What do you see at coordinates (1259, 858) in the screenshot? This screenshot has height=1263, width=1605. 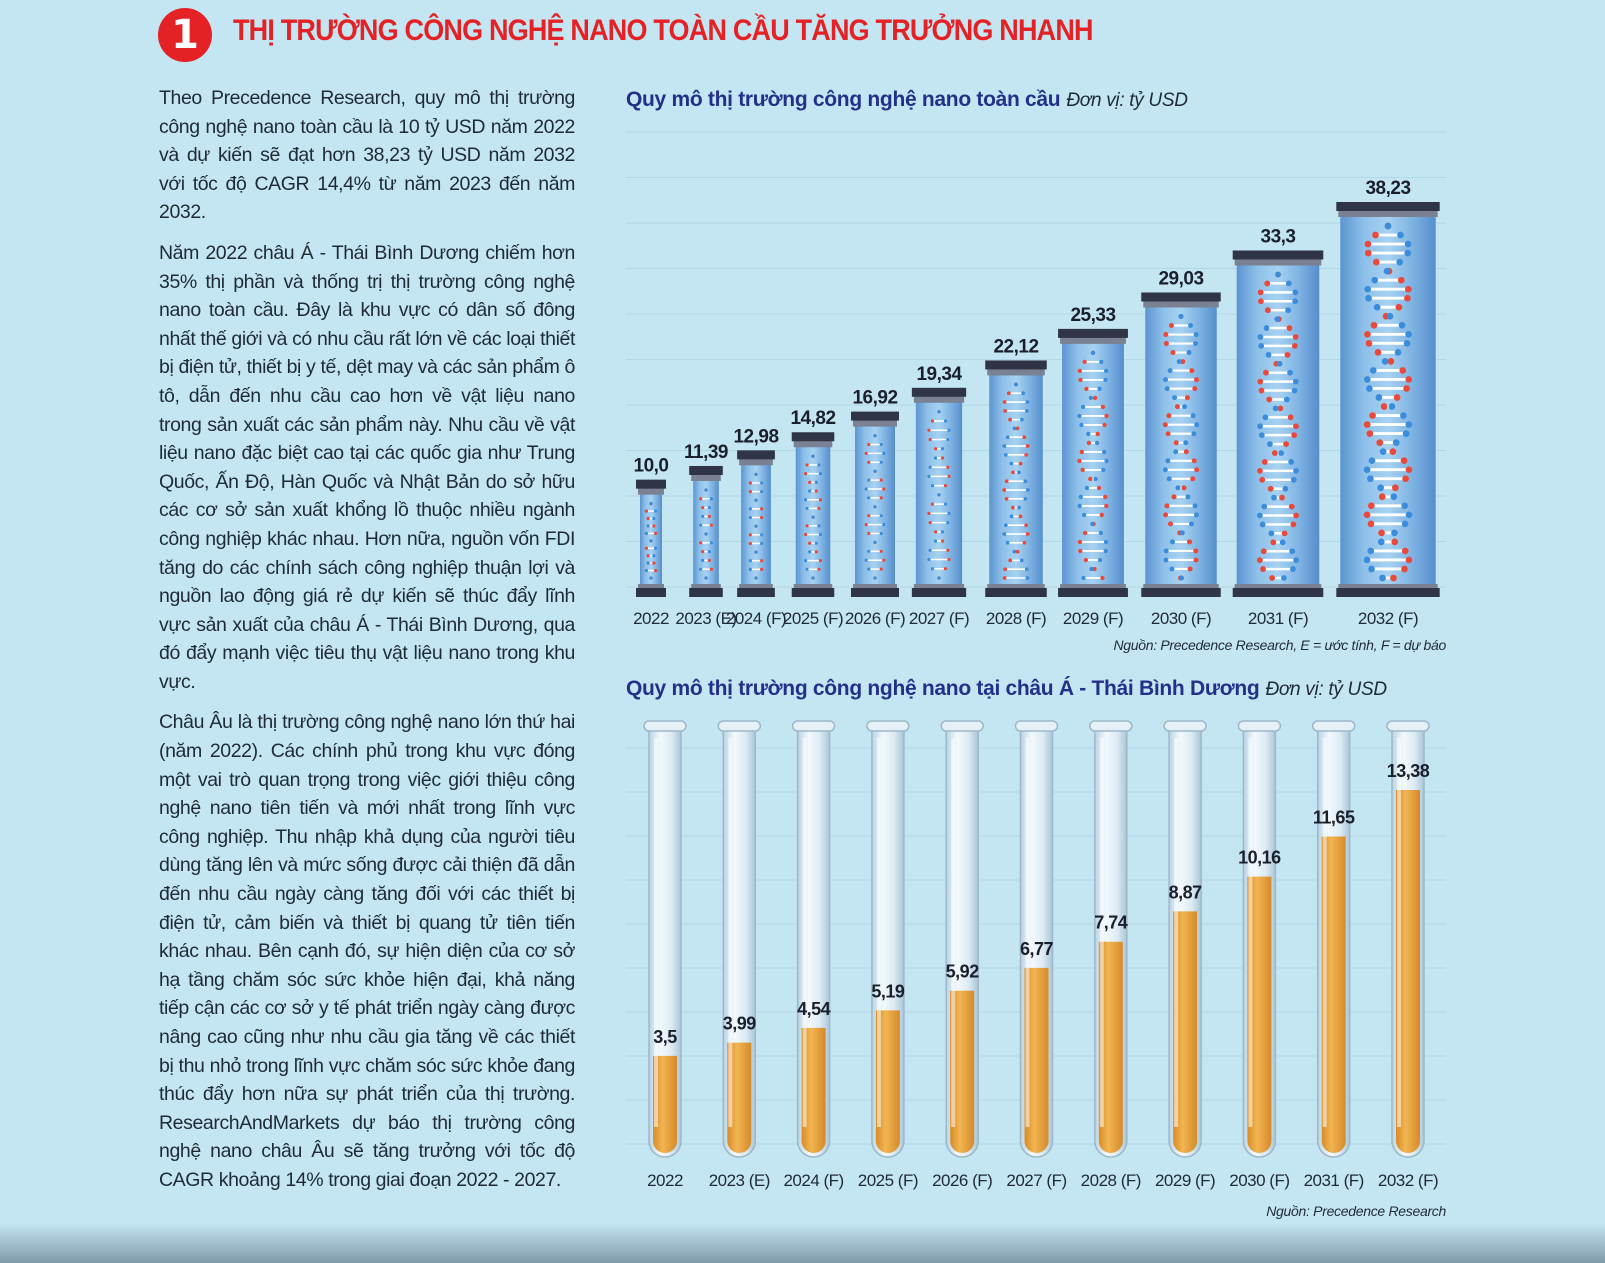 I see `chart2-value-label: 10,16` at bounding box center [1259, 858].